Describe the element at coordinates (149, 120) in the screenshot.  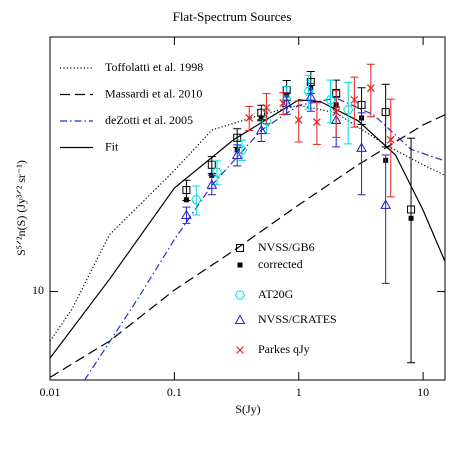
I see `legend-label: deZotti et al. 2005` at that location.